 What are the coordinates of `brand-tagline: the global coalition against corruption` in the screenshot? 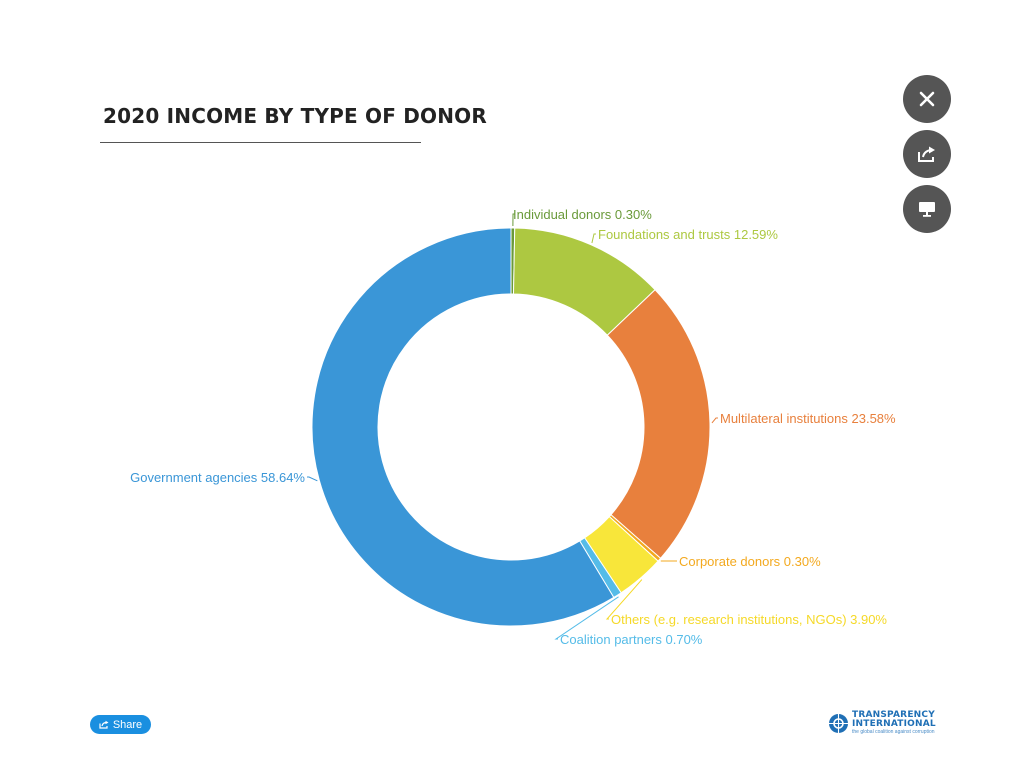 It's located at (893, 732).